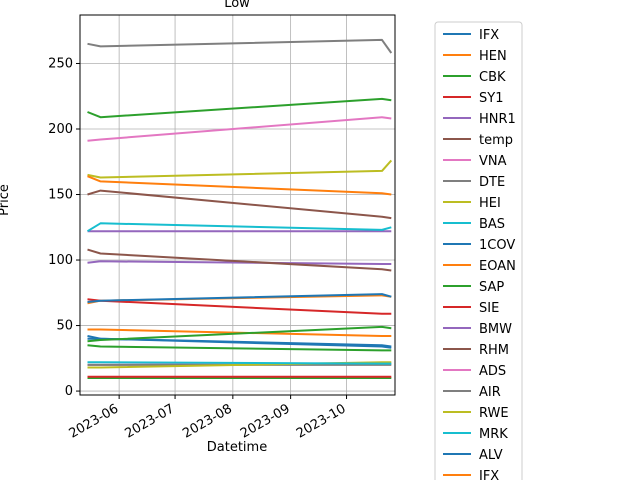 The height and width of the screenshot is (480, 640). Describe the element at coordinates (207, 421) in the screenshot. I see `x-tick-label: 2023-08` at that location.